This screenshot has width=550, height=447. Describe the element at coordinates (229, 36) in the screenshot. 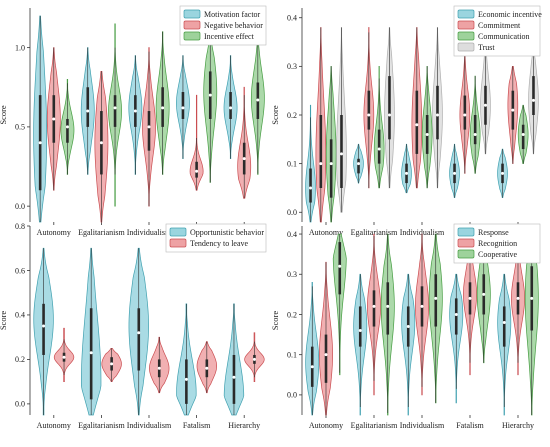

I see `legend-label: Incentive effect` at that location.